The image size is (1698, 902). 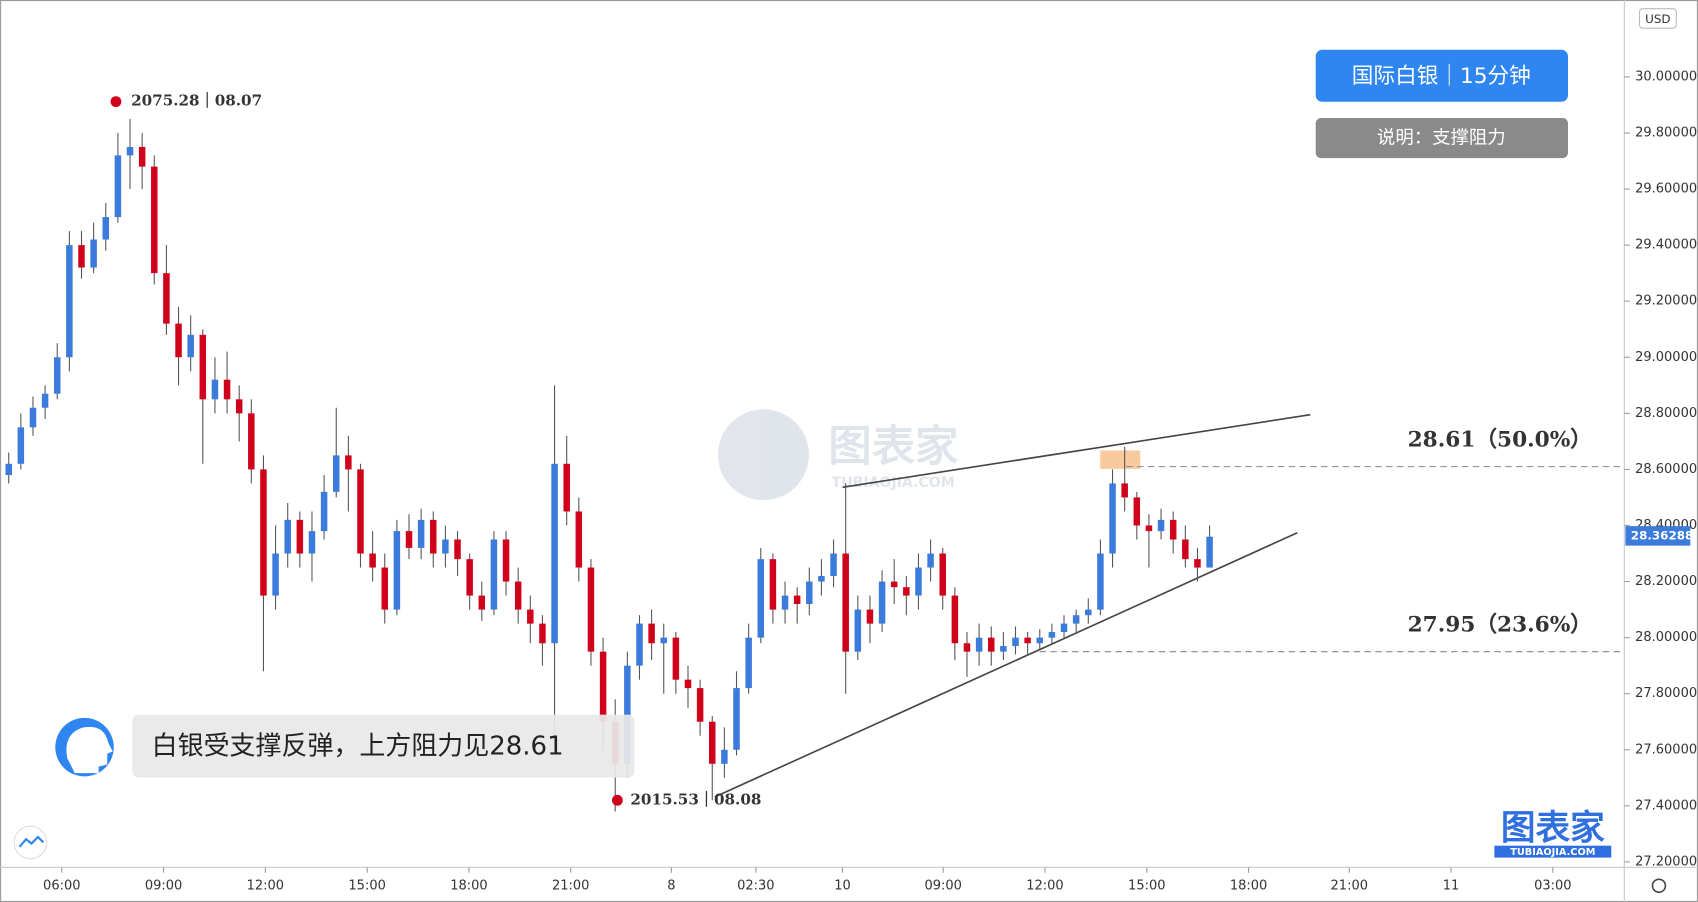 I want to click on support-trendline, so click(x=1006, y=665).